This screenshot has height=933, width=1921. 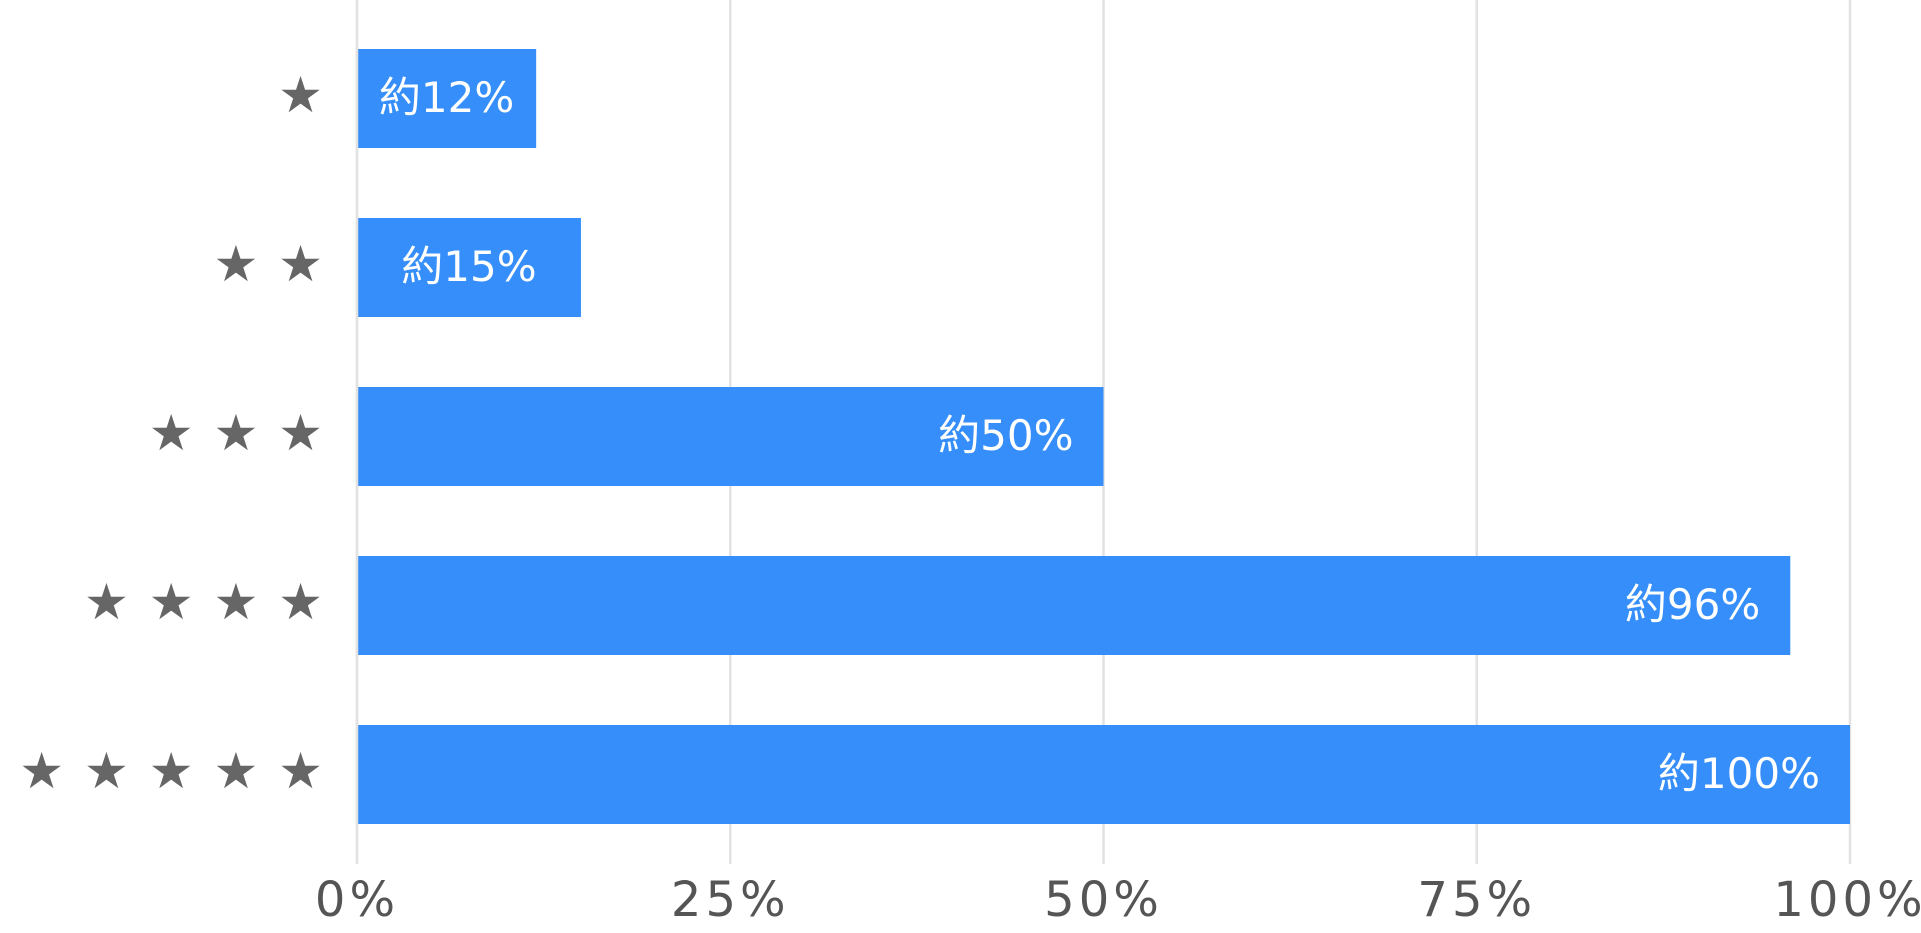 I want to click on value-label: 約100%, so click(x=1739, y=773).